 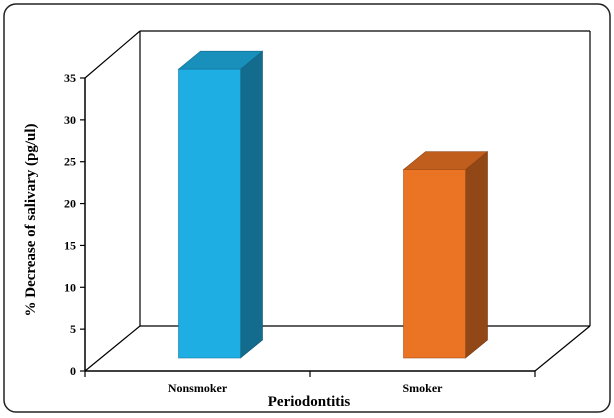 I want to click on y-tick-label: 0, so click(x=73, y=371).